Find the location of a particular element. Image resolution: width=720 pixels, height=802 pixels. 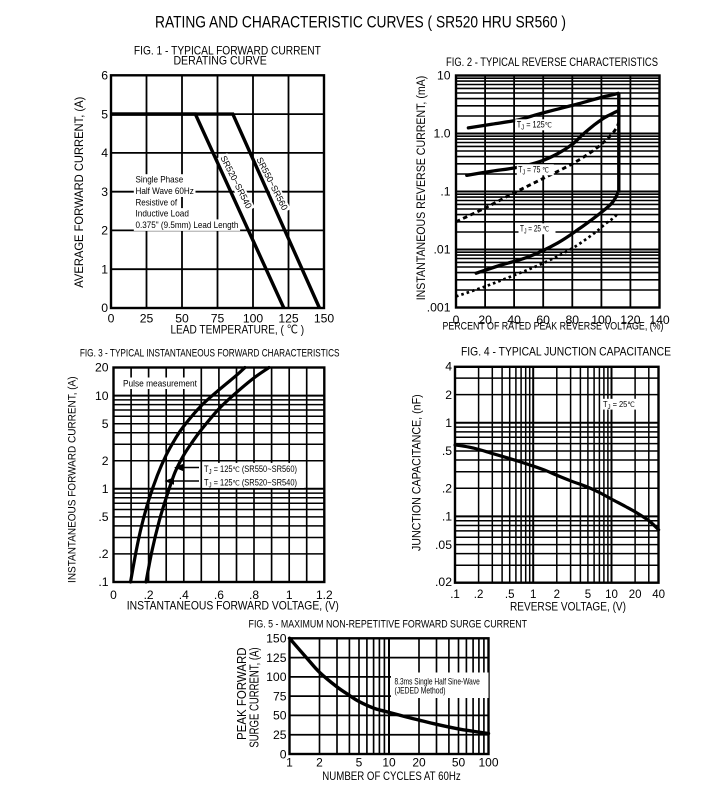

svg-text: TJ = 125℃ (SR520~SR540) is located at coordinates (250, 483).